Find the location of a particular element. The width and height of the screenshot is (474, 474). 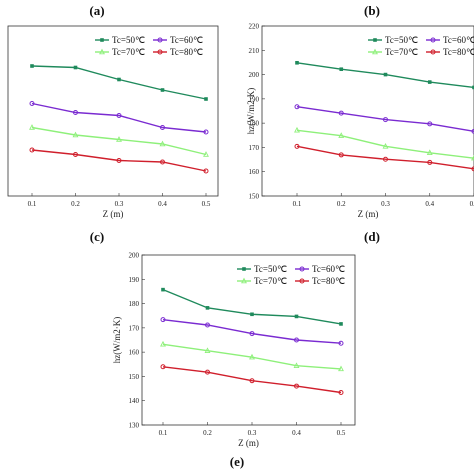

y-tick-label: 140 is located at coordinates (134, 401).